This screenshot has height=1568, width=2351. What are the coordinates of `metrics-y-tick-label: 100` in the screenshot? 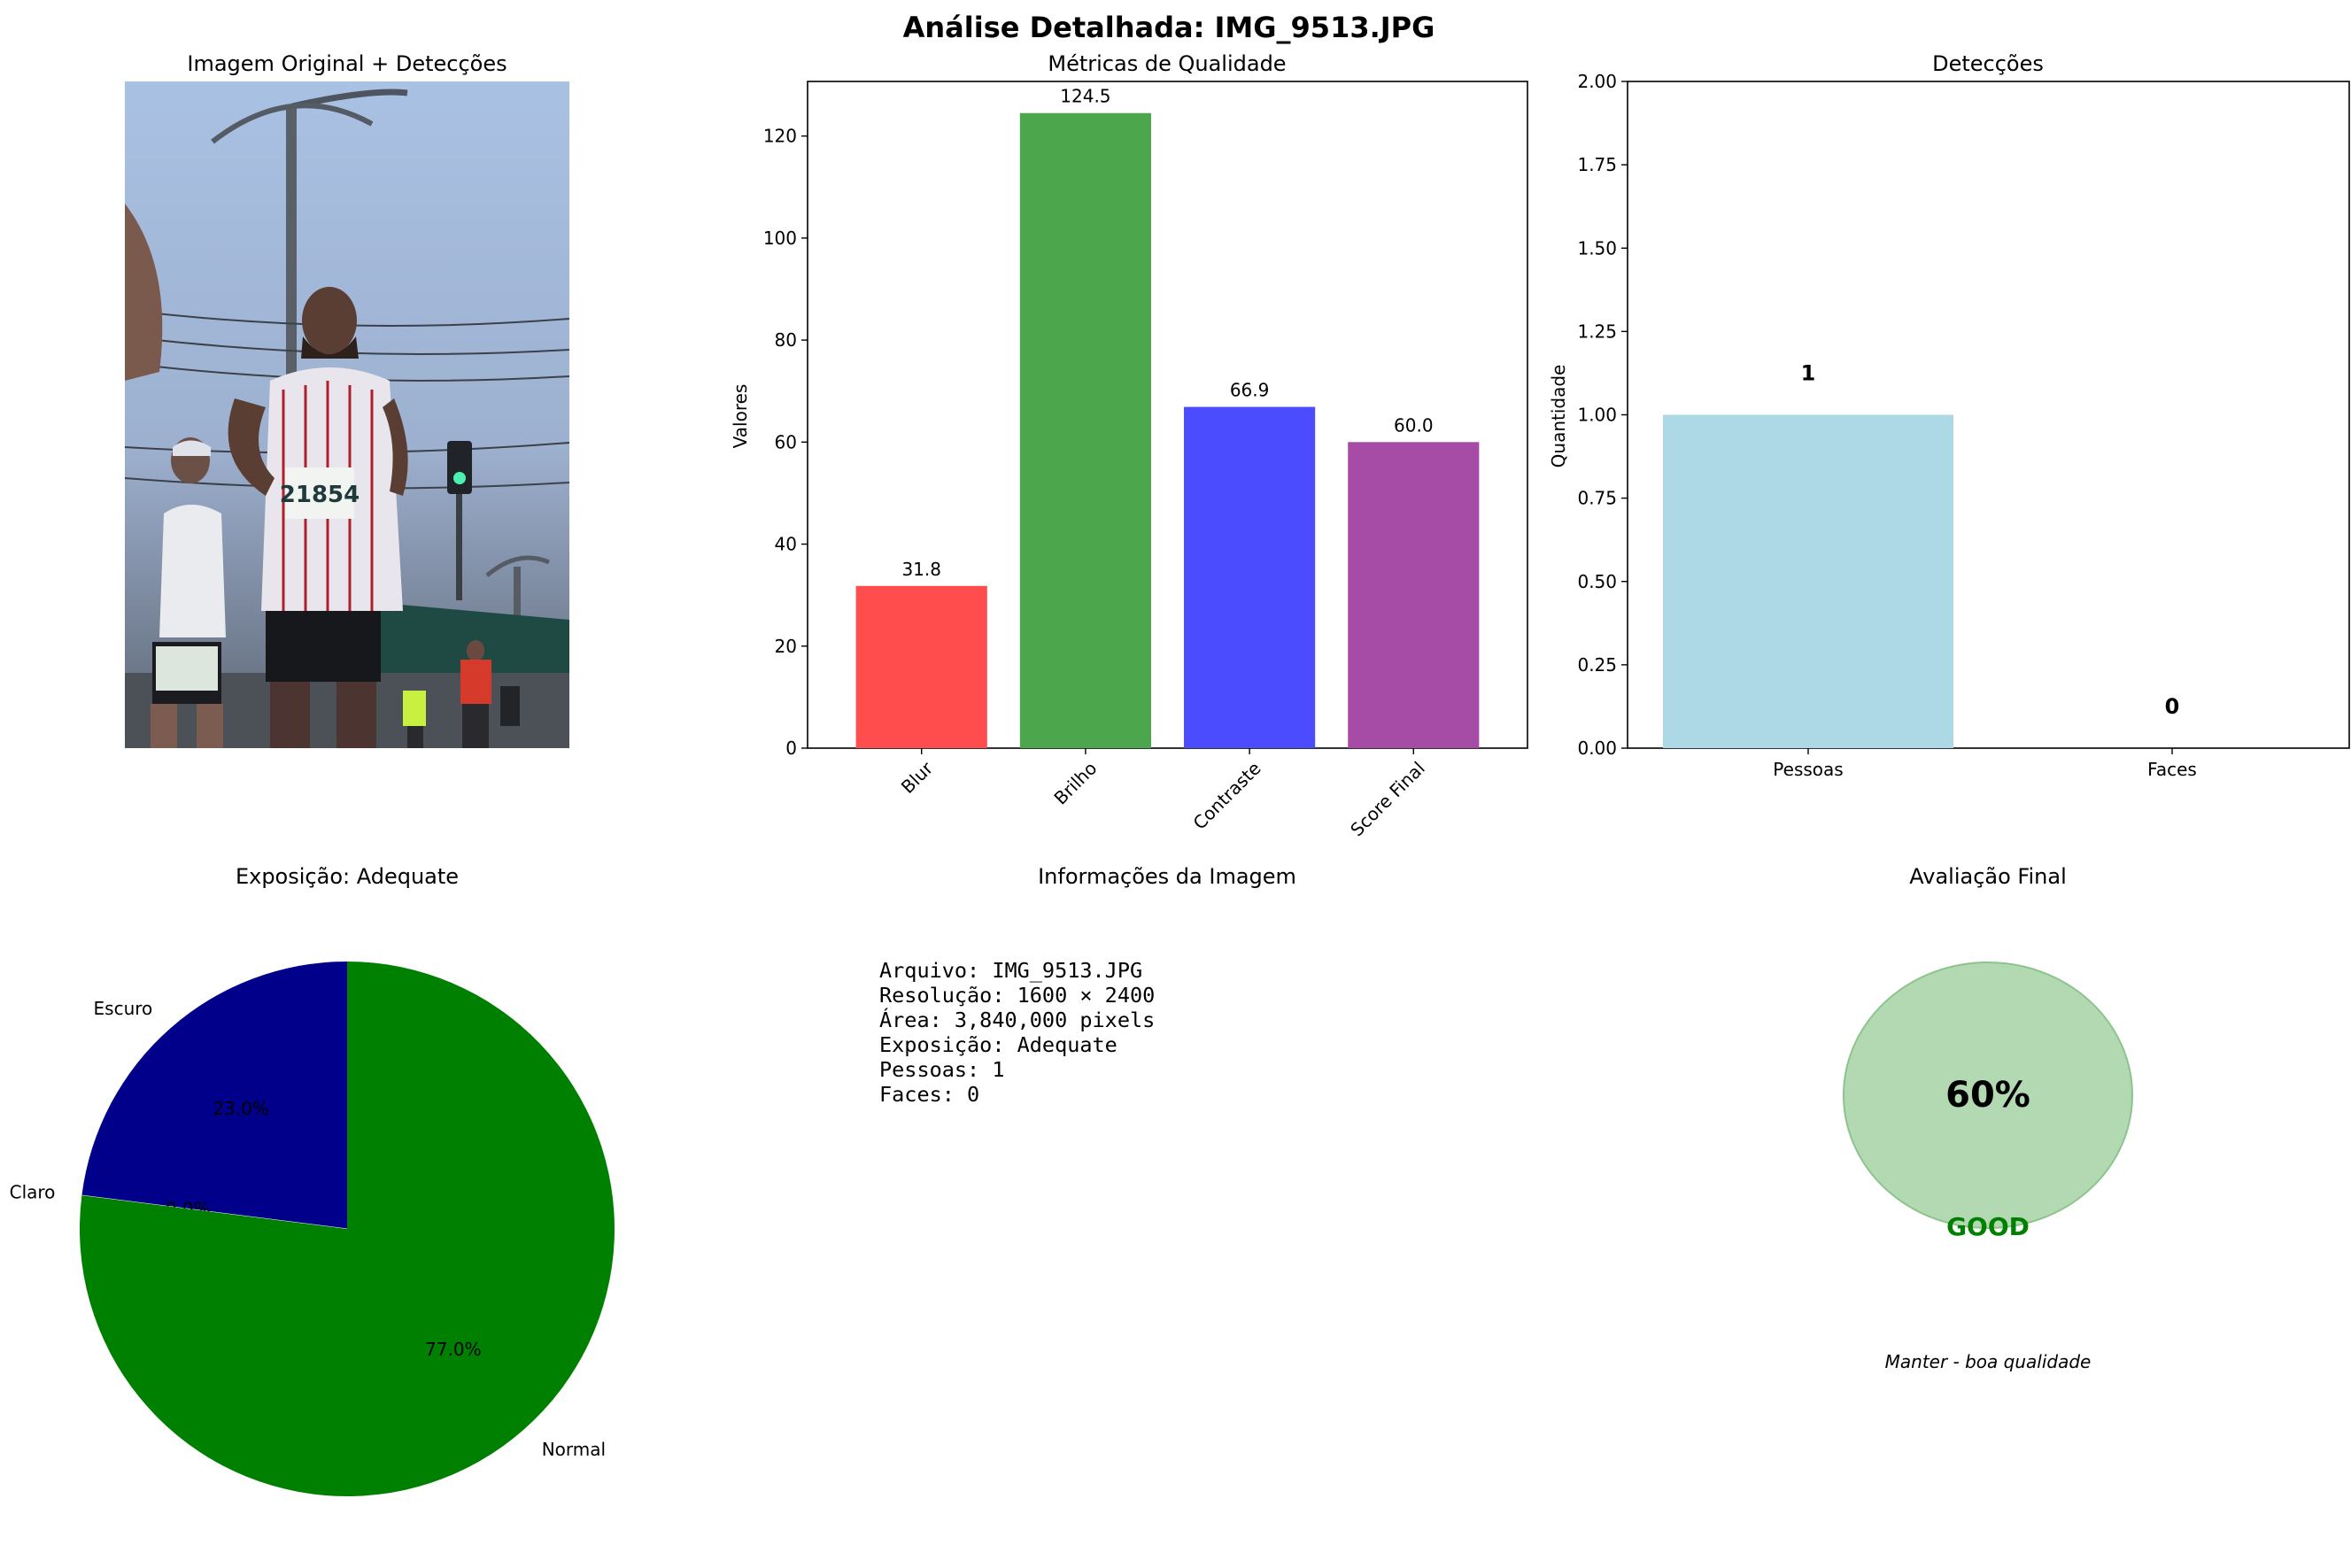 It's located at (780, 239).